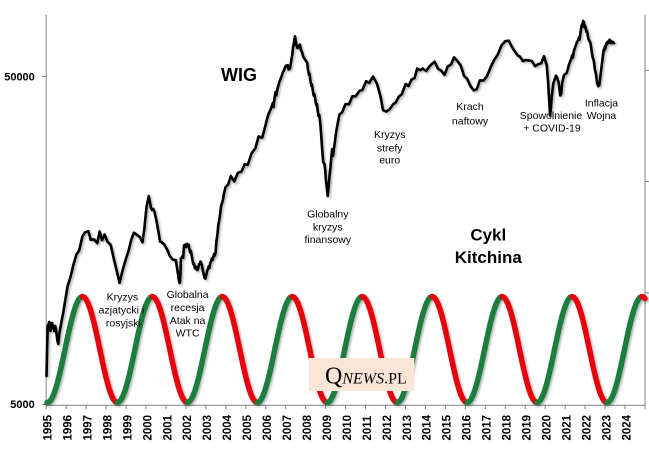 The width and height of the screenshot is (649, 453). I want to click on svg-text: 2015, so click(448, 427).